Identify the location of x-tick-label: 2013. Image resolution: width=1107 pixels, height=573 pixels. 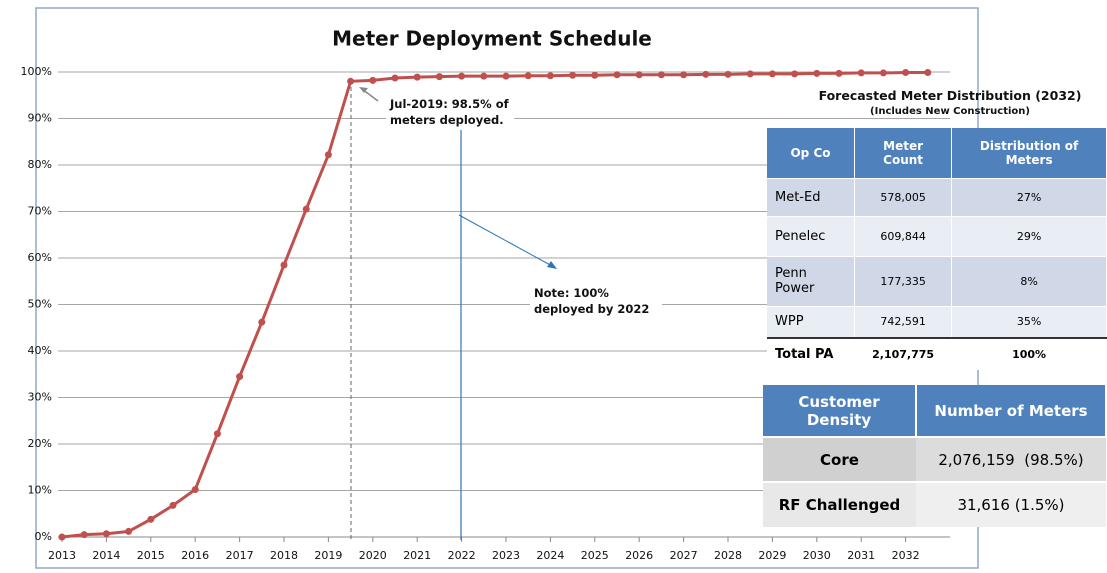
(62, 555).